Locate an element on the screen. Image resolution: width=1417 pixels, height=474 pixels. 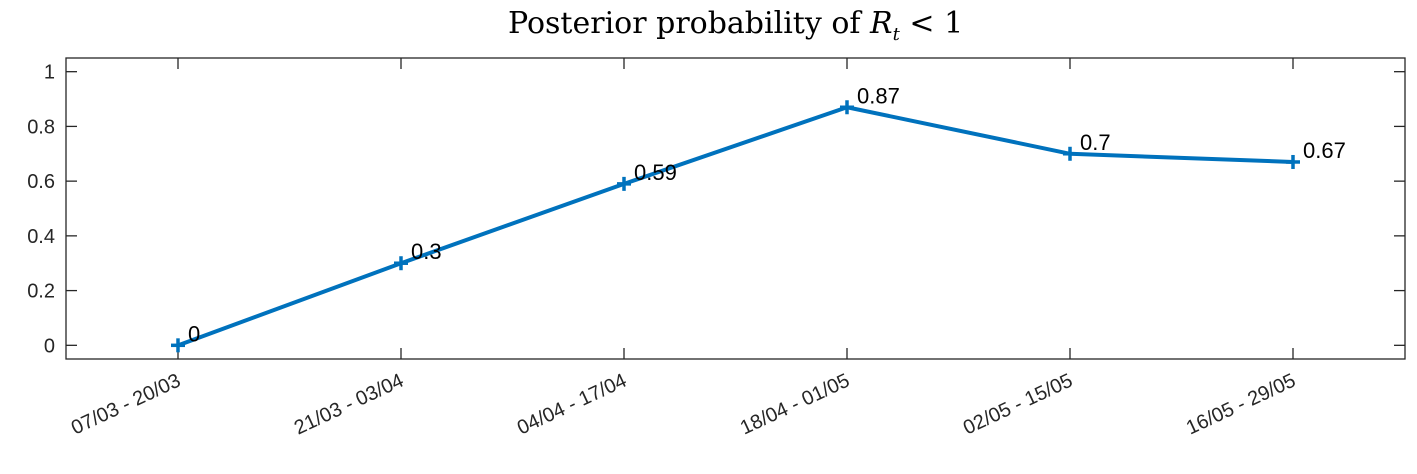
data-label: 0.7 is located at coordinates (1095, 142).